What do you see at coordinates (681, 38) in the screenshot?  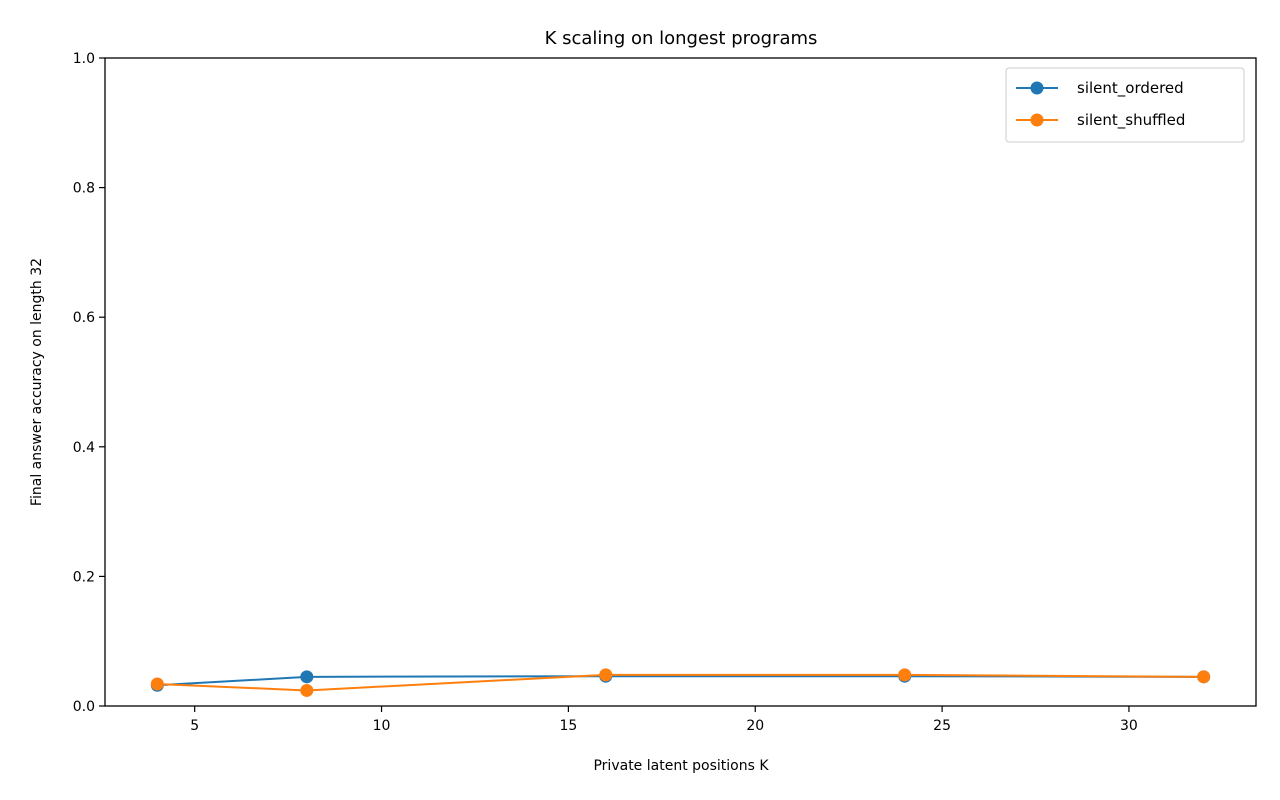 I see `chart-title: K scaling on longest programs` at bounding box center [681, 38].